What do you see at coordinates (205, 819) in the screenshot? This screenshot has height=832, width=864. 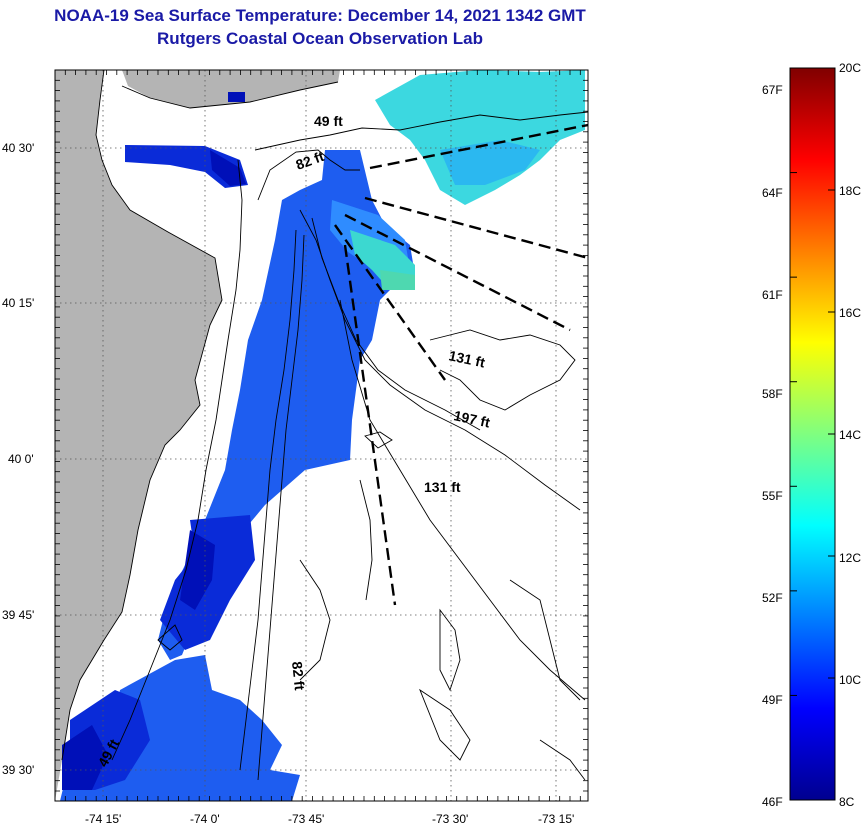 I see `lon-tick-label-2: -74 0'` at bounding box center [205, 819].